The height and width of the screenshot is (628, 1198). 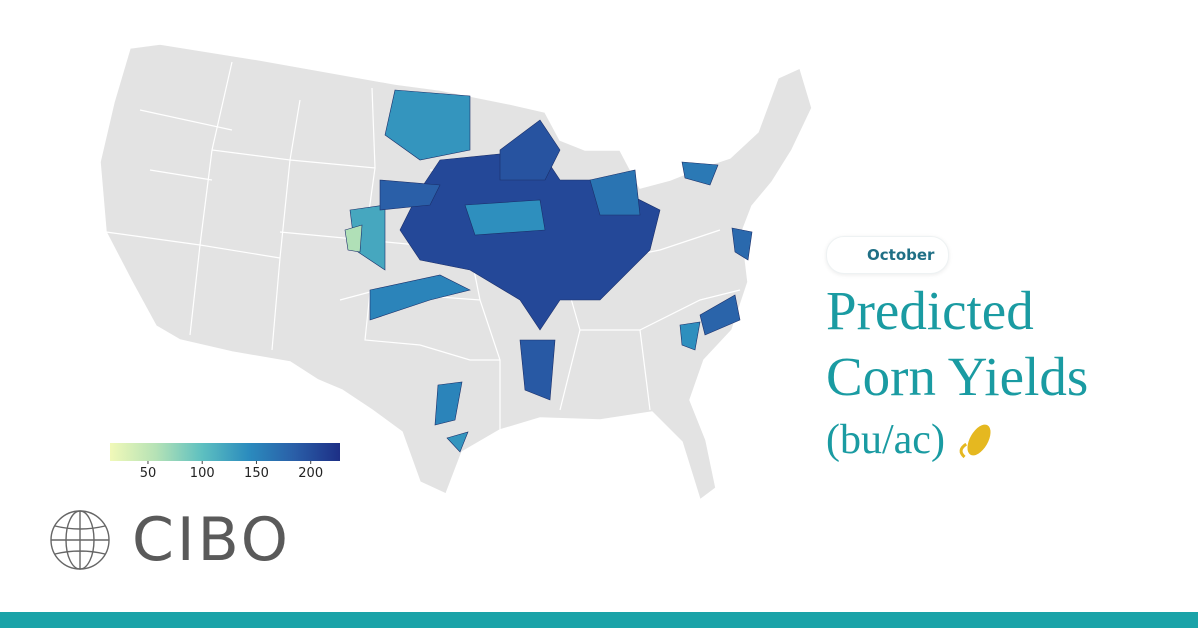 What do you see at coordinates (148, 473) in the screenshot?
I see `colorbar-tick-label: 50` at bounding box center [148, 473].